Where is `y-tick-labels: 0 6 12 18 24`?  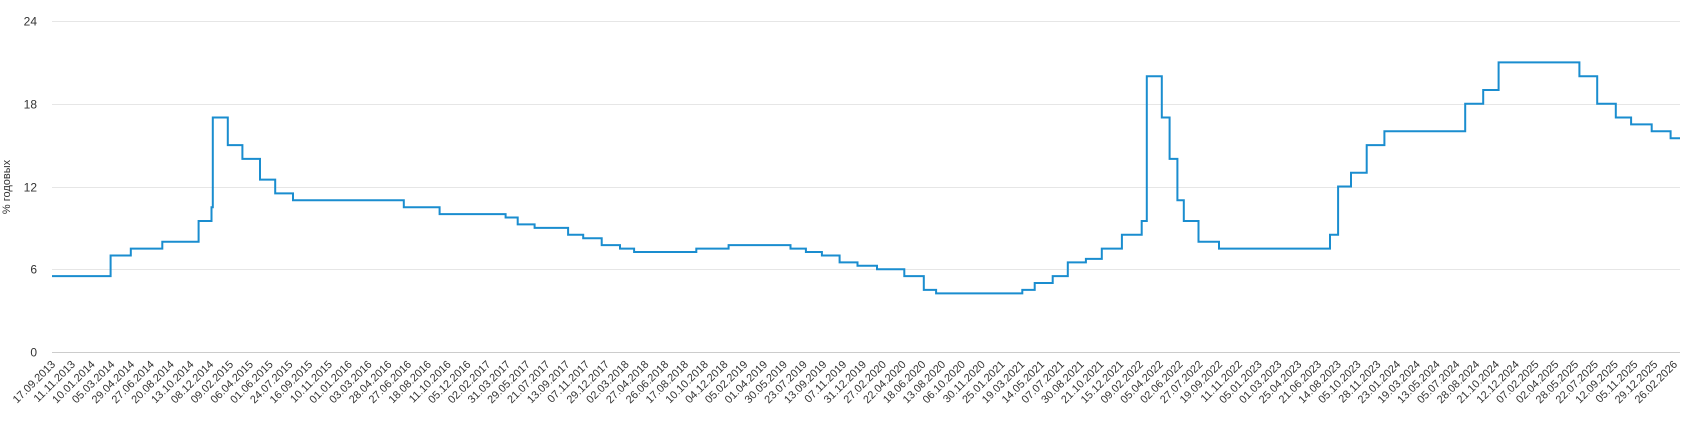
y-tick-labels: 0 6 12 18 24 is located at coordinates (31, 187).